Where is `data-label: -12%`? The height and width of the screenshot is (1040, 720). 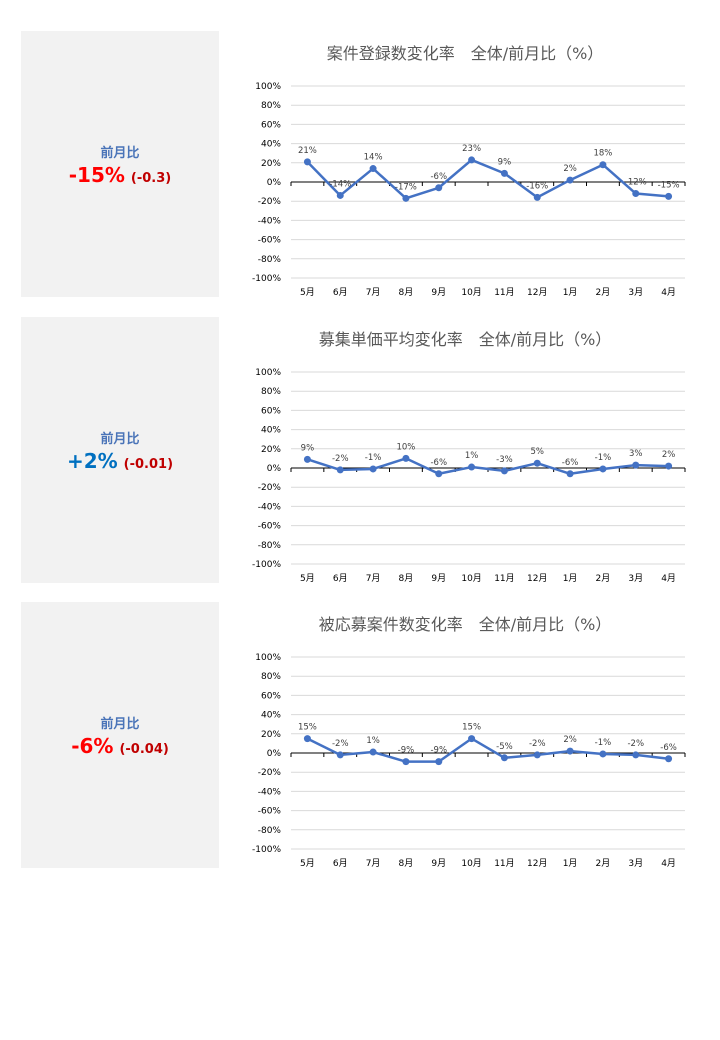 data-label: -12% is located at coordinates (636, 183).